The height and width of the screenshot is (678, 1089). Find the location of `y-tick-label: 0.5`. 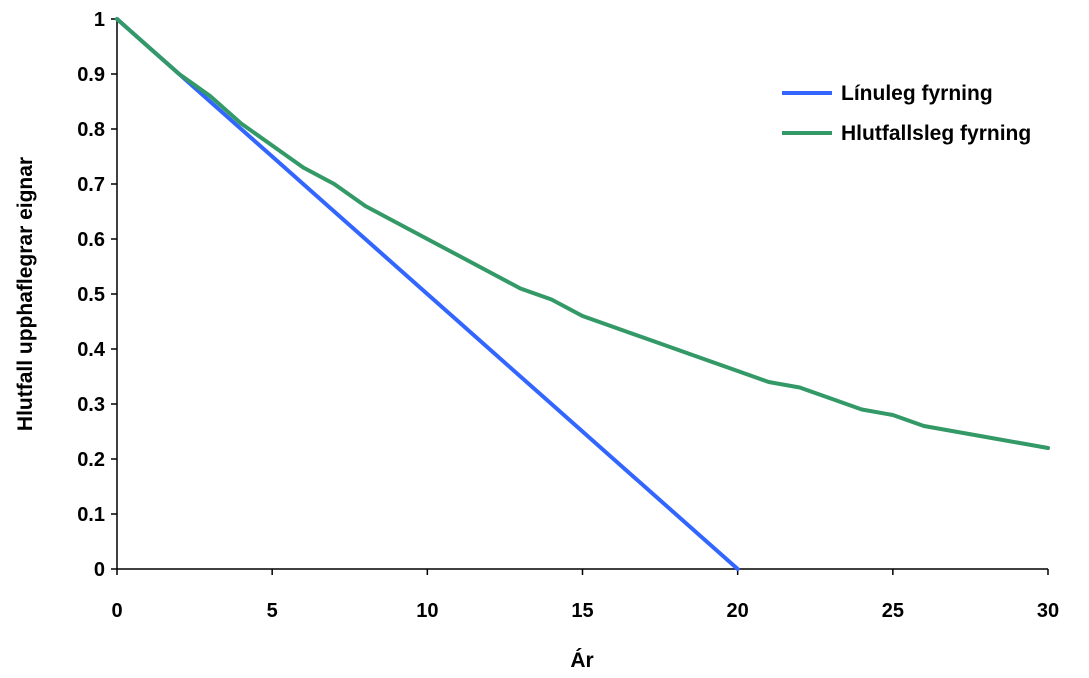

y-tick-label: 0.5 is located at coordinates (91, 295).